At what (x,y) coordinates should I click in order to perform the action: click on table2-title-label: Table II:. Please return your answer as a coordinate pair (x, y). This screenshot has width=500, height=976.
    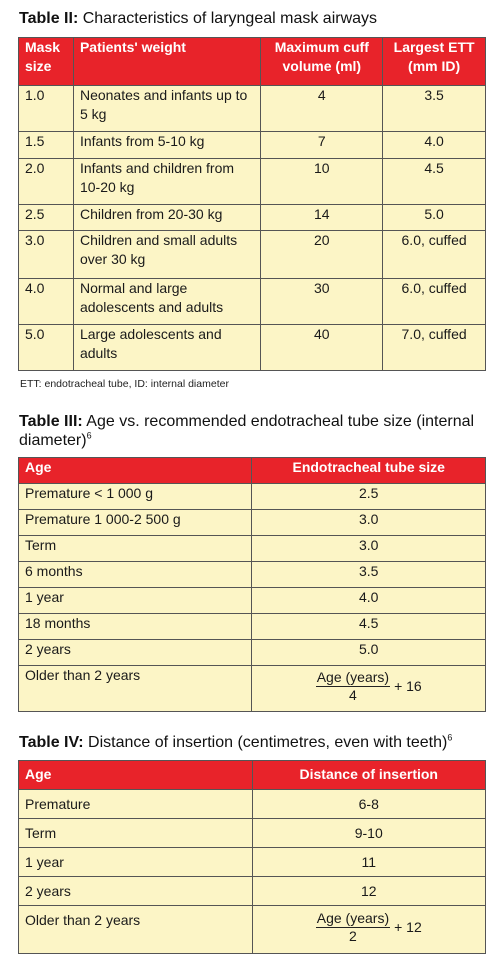
    Looking at the image, I should click on (49, 18).